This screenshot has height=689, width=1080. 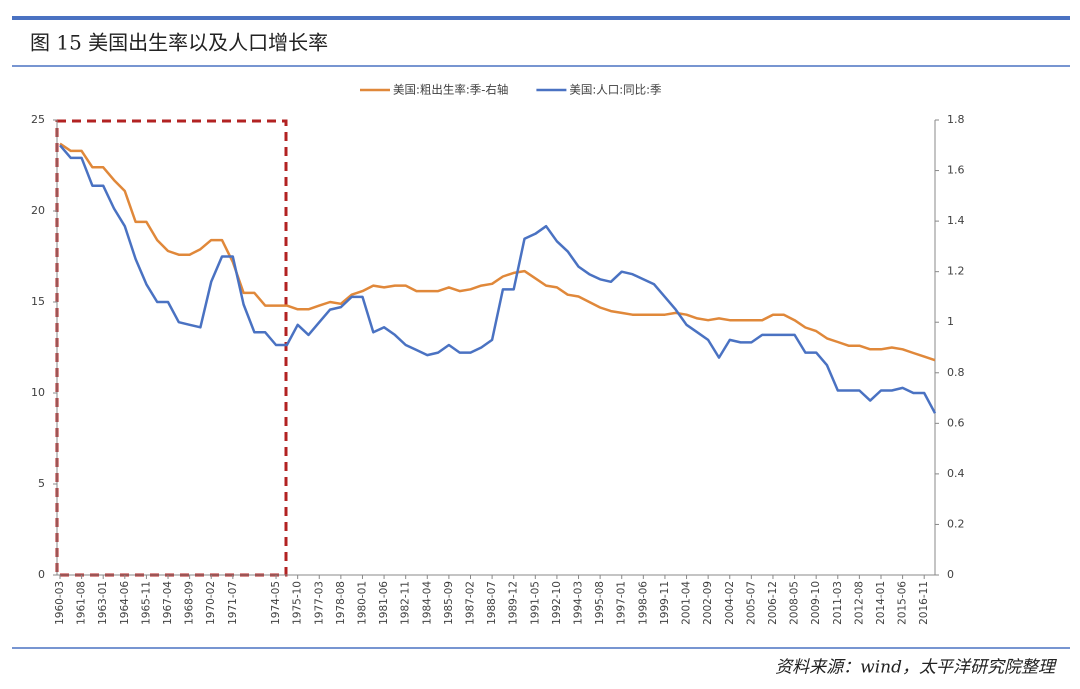 What do you see at coordinates (838, 603) in the screenshot?
I see `x-tick-label: 2011-03` at bounding box center [838, 603].